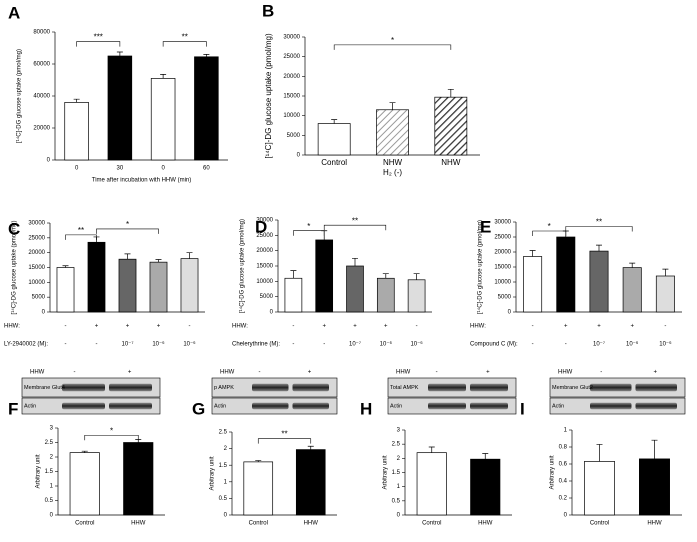  What do you see at coordinates (120, 169) in the screenshot?
I see `x-tick-label: 30` at bounding box center [120, 169].